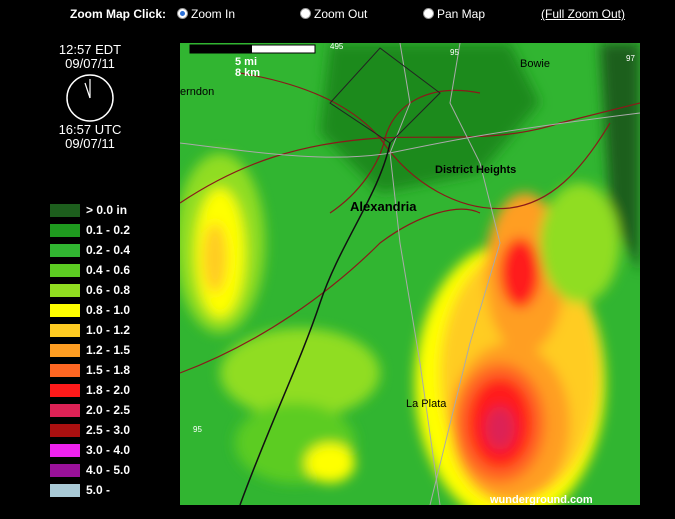  What do you see at coordinates (107, 210) in the screenshot?
I see `legend-label: > 0.0 in` at bounding box center [107, 210].